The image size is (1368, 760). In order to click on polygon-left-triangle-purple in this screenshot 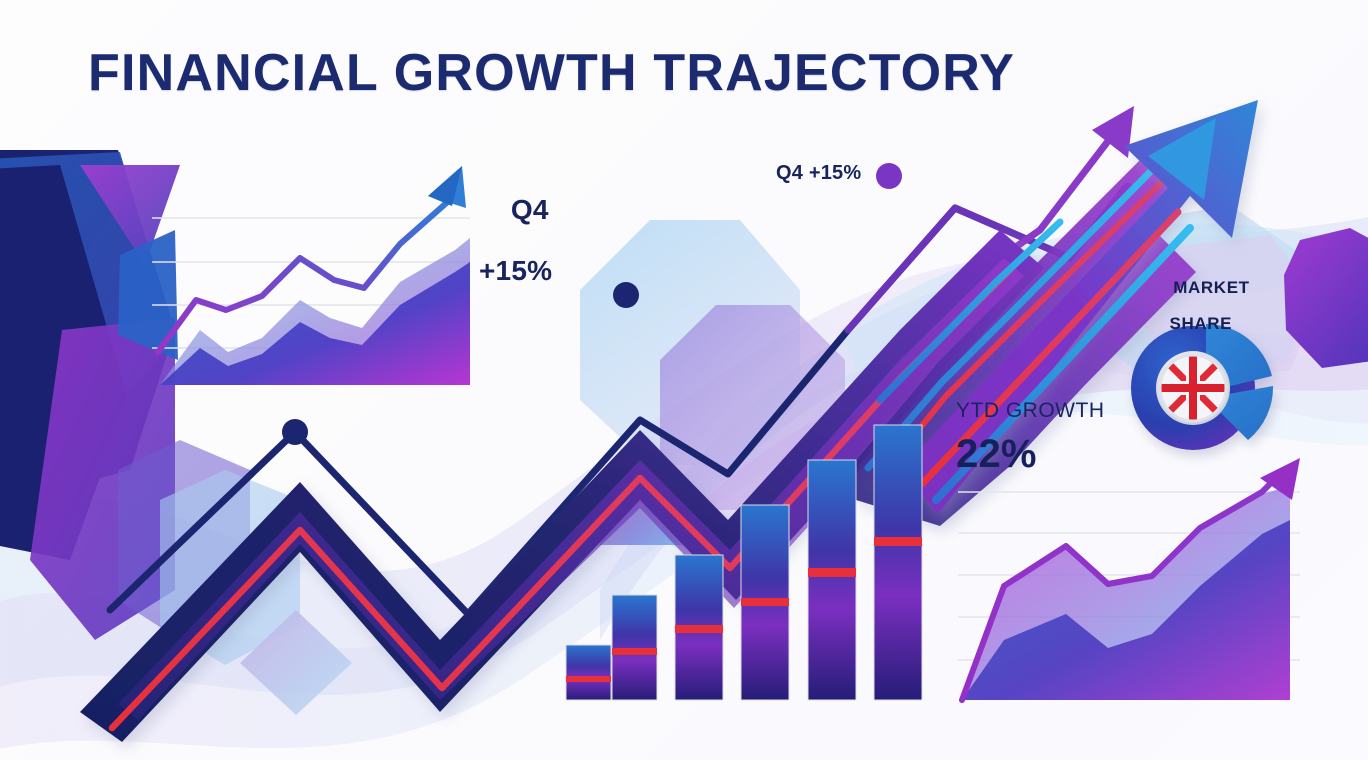, I will do `click(130, 215)`.